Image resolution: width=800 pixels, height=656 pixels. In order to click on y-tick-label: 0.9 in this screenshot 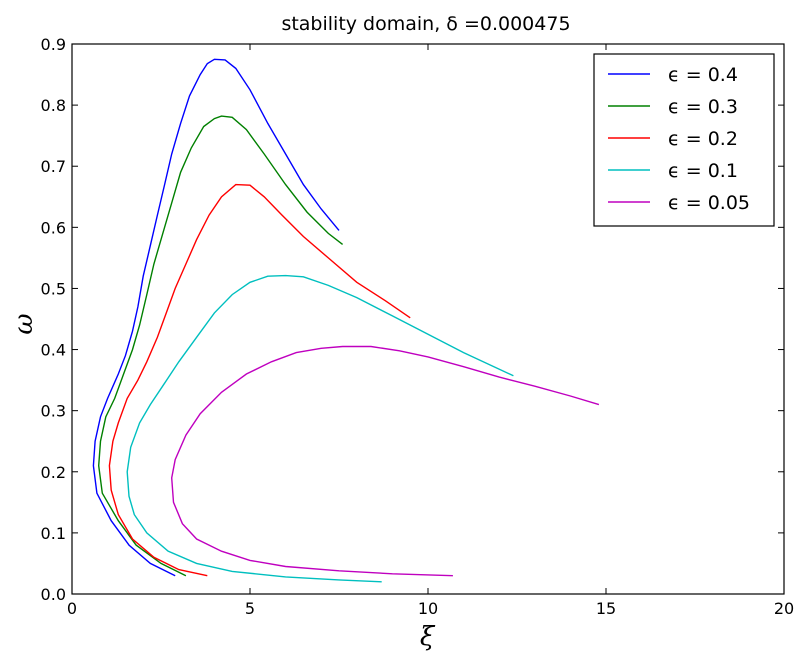, I will do `click(53, 44)`.